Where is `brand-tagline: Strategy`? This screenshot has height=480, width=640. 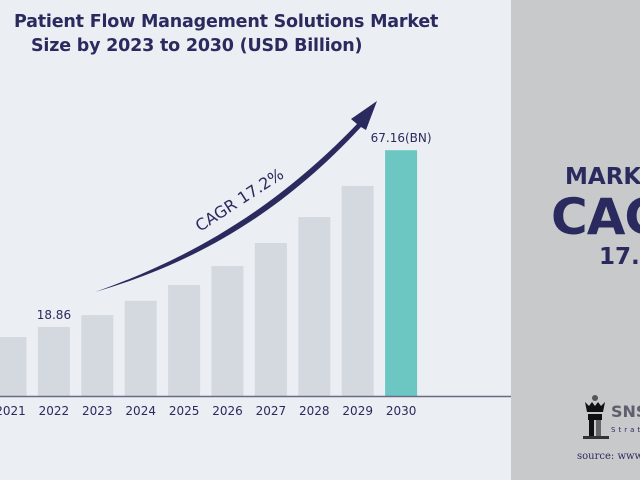
brand-tagline: Strategy is located at coordinates (625, 430).